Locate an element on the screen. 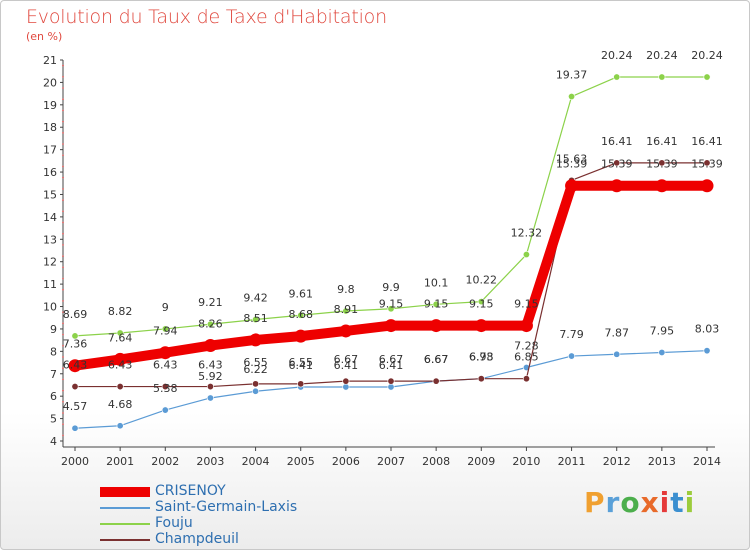 This screenshot has width=750, height=550. x-tick-label: 2005 is located at coordinates (301, 461).